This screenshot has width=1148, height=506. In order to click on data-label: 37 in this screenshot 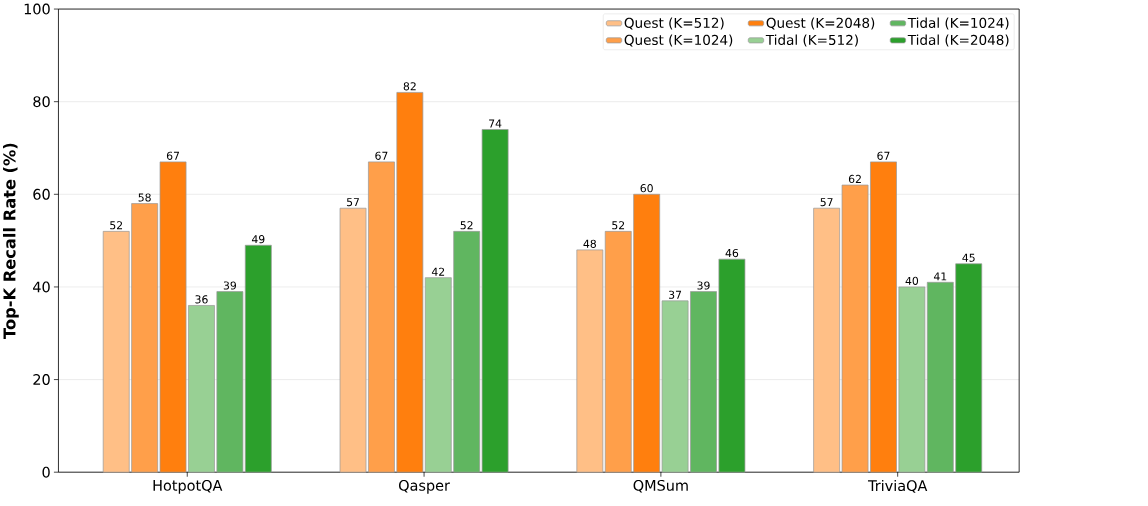, I will do `click(675, 294)`.